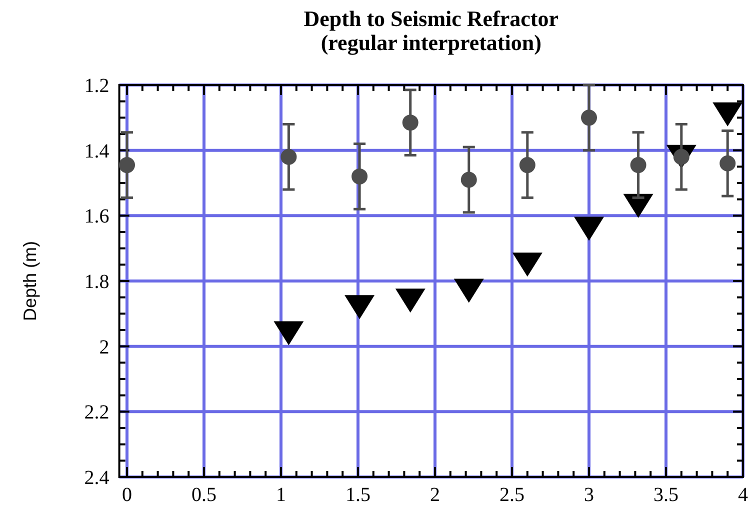  Describe the element at coordinates (97, 413) in the screenshot. I see `y-tick-label: 2.2` at that location.